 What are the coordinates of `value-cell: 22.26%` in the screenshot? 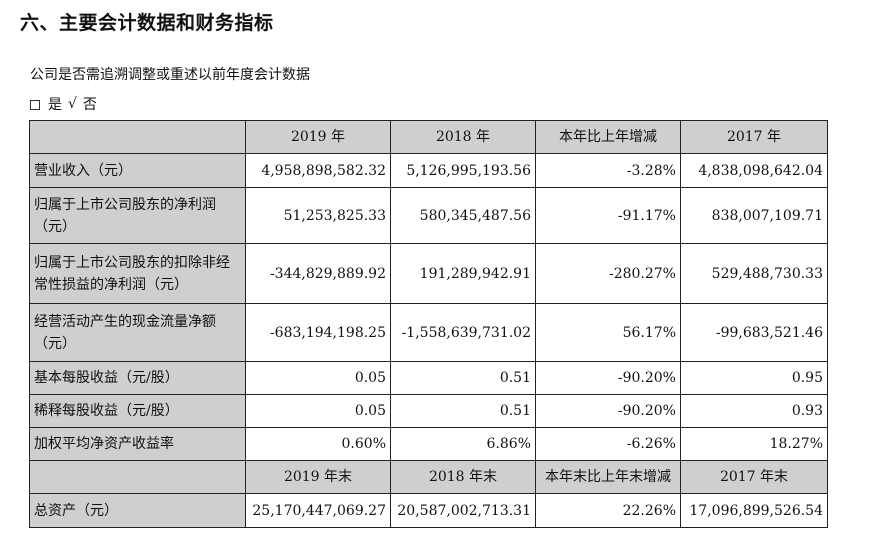 It's located at (608, 510).